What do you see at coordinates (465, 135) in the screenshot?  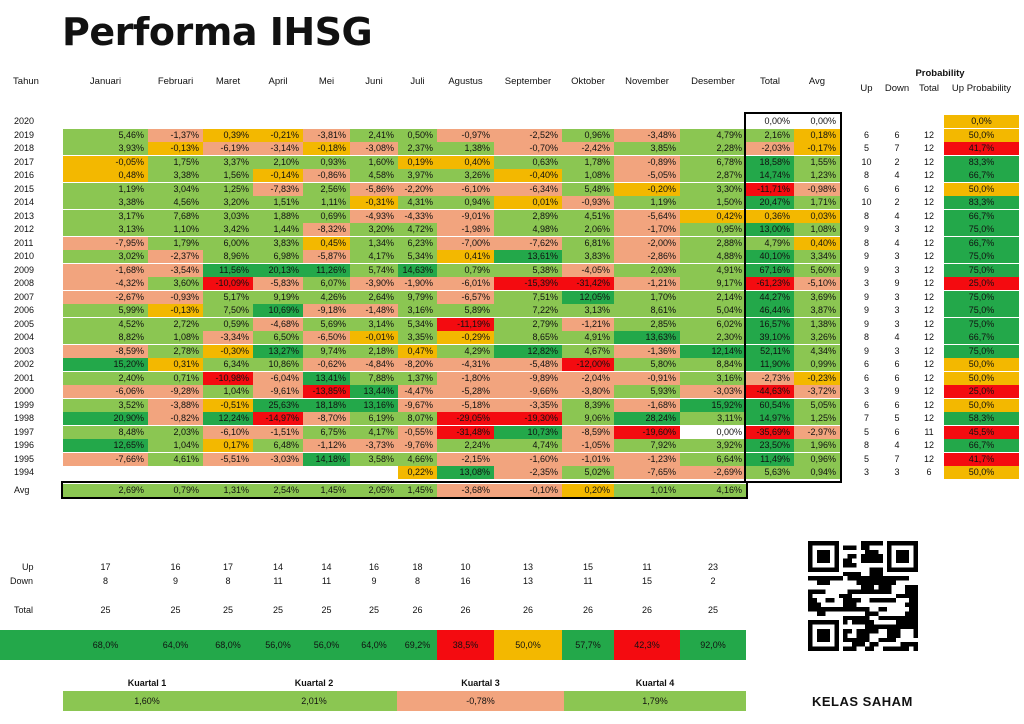 I see `month-cell: -0,97%` at bounding box center [465, 135].